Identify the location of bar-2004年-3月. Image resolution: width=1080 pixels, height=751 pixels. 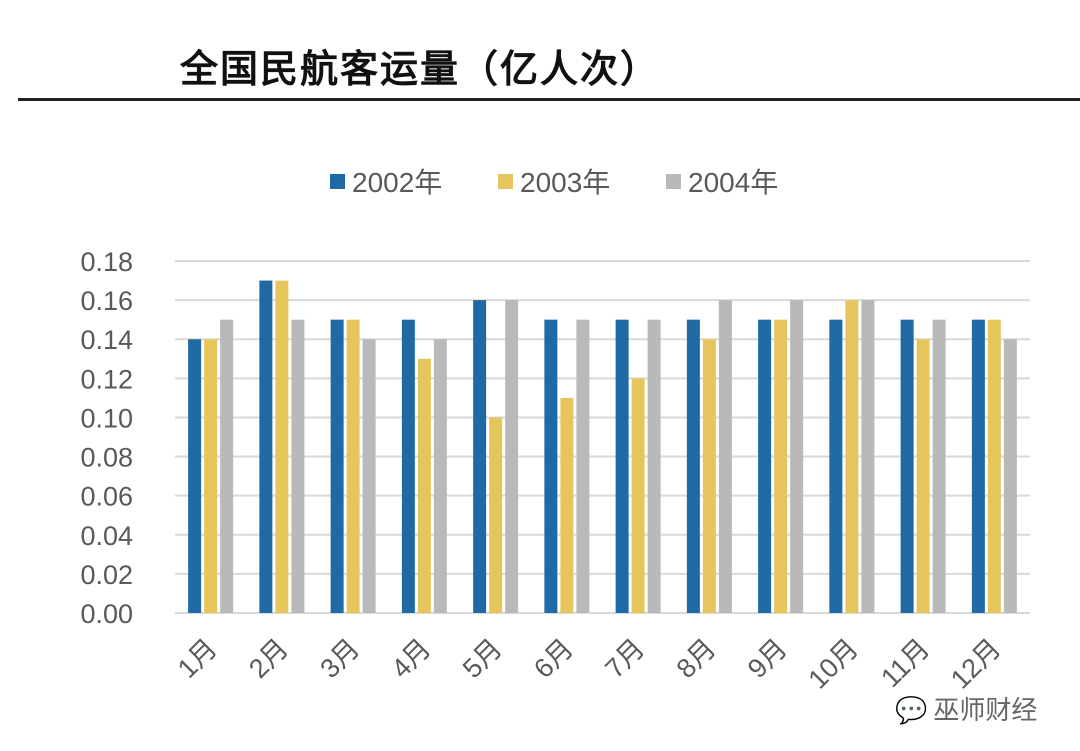
(369, 476).